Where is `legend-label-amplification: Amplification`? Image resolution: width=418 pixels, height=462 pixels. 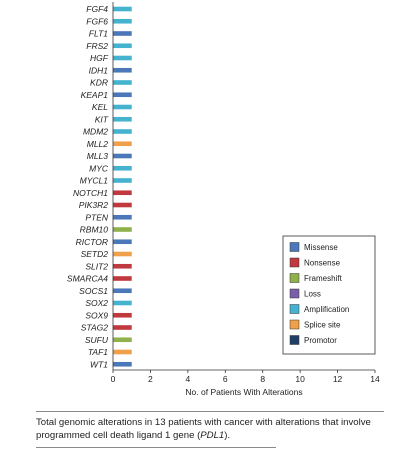 legend-label-amplification: Amplification is located at coordinates (326, 309).